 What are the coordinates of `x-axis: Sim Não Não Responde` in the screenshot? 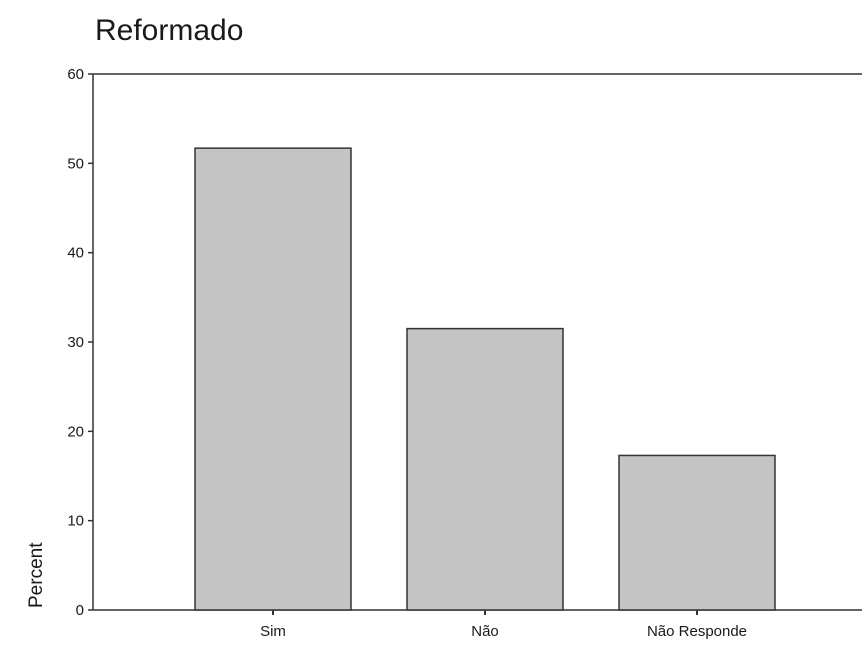 It's located at (477, 624).